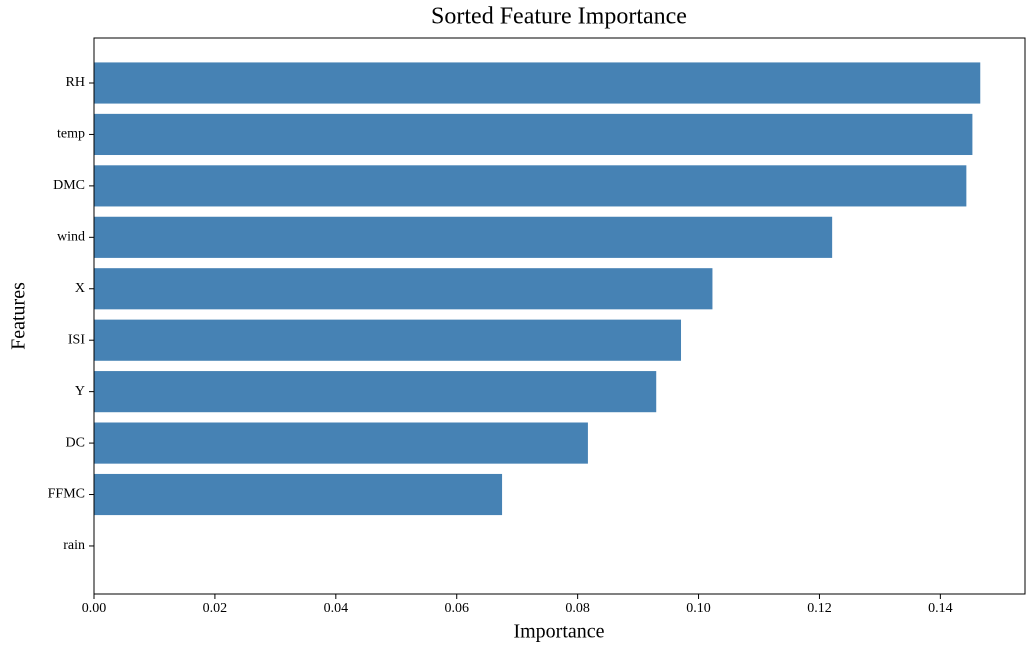 This screenshot has height=649, width=1030. I want to click on y-tick-label: rain, so click(74, 545).